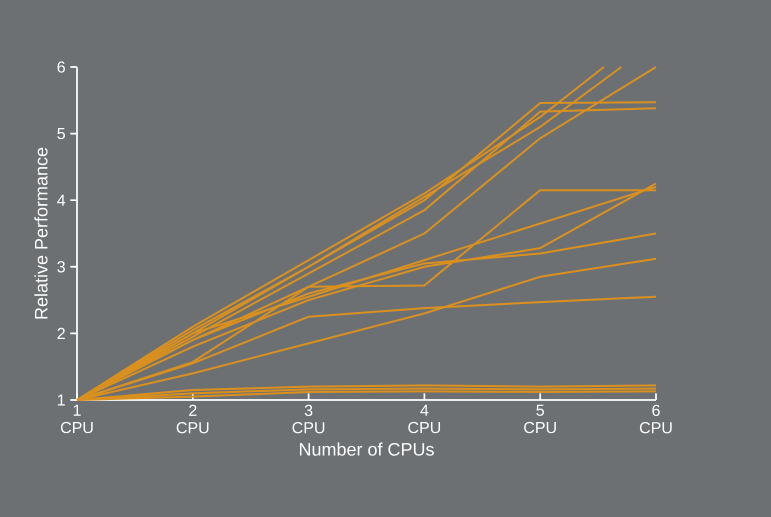  What do you see at coordinates (61, 134) in the screenshot?
I see `y-tick-label: 5` at bounding box center [61, 134].